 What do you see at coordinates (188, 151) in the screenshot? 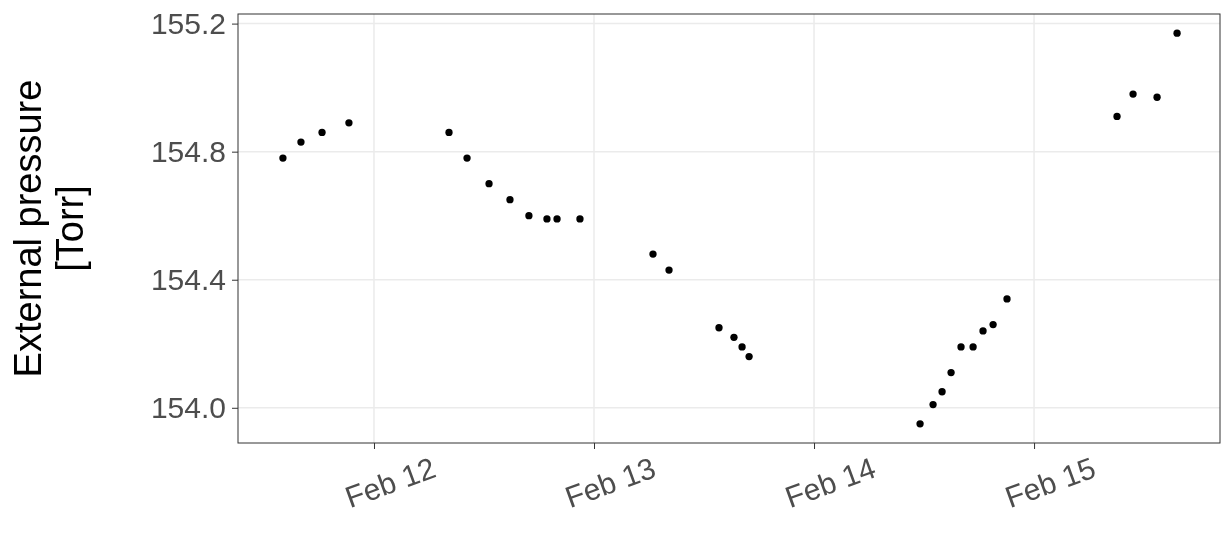
I see `y-tick-label: 154.8` at bounding box center [188, 151].